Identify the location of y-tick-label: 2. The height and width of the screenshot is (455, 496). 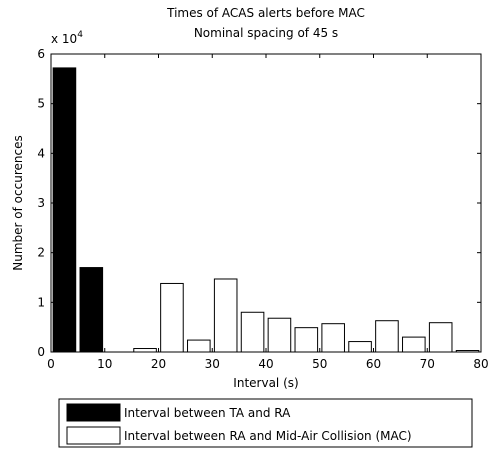
(41, 253).